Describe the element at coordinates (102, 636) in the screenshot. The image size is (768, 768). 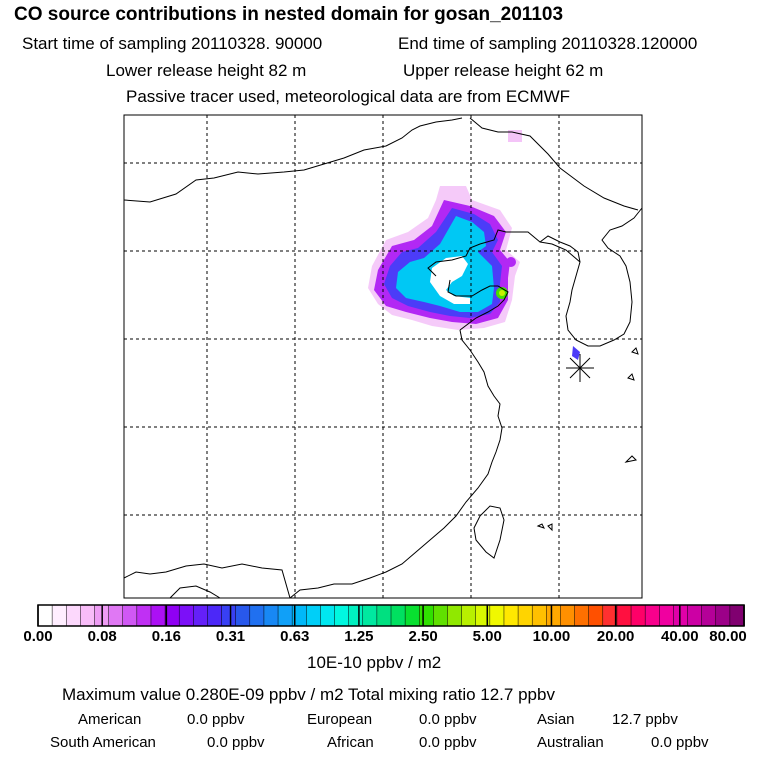
I see `colorbar-tick-label: 0.08` at that location.